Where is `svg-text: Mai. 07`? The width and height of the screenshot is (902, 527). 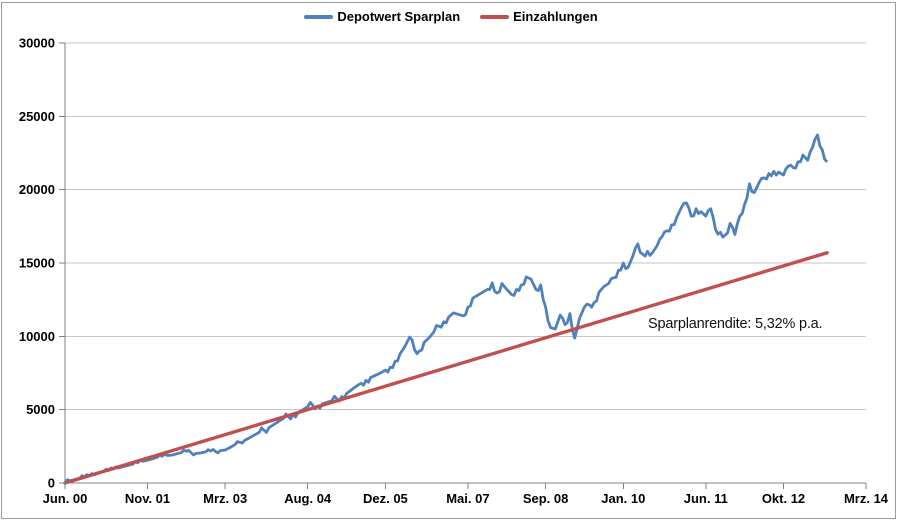 svg-text: Mai. 07 is located at coordinates (467, 498).